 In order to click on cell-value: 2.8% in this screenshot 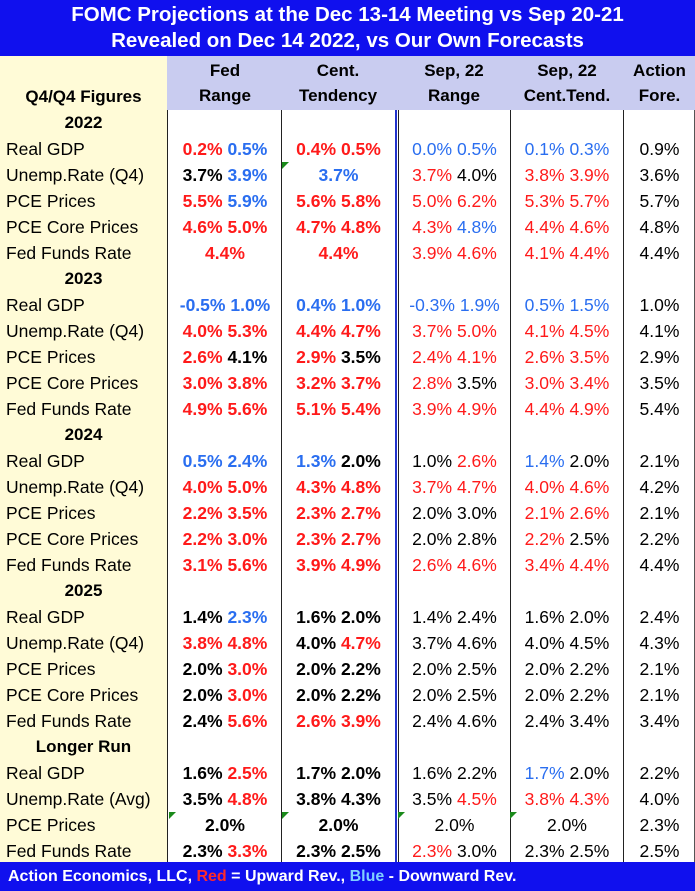, I will do `click(476, 539)`.